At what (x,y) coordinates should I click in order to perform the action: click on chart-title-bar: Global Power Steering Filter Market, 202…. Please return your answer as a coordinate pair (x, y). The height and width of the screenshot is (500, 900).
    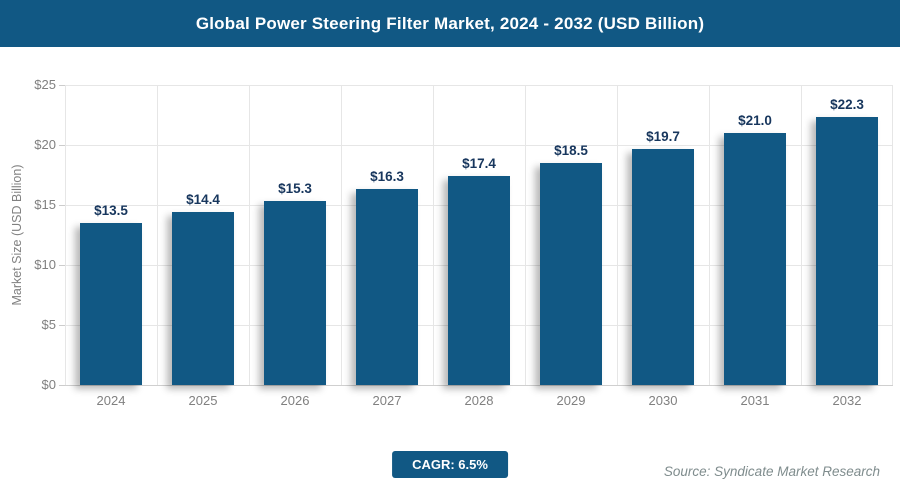
    Looking at the image, I should click on (450, 23).